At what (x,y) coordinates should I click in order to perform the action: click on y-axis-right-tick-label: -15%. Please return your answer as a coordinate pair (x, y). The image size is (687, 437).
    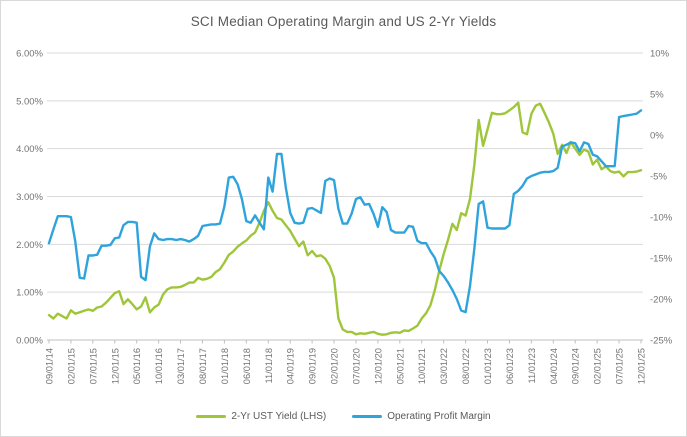
    Looking at the image, I should click on (661, 259).